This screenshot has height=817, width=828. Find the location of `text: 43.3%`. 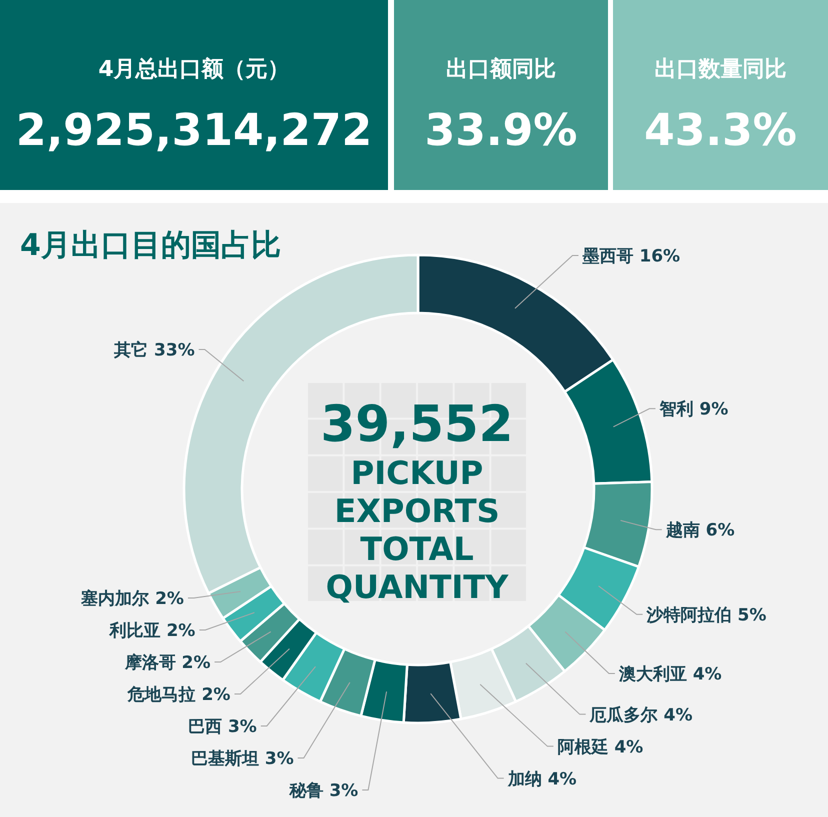

text: 43.3% is located at coordinates (720, 130).